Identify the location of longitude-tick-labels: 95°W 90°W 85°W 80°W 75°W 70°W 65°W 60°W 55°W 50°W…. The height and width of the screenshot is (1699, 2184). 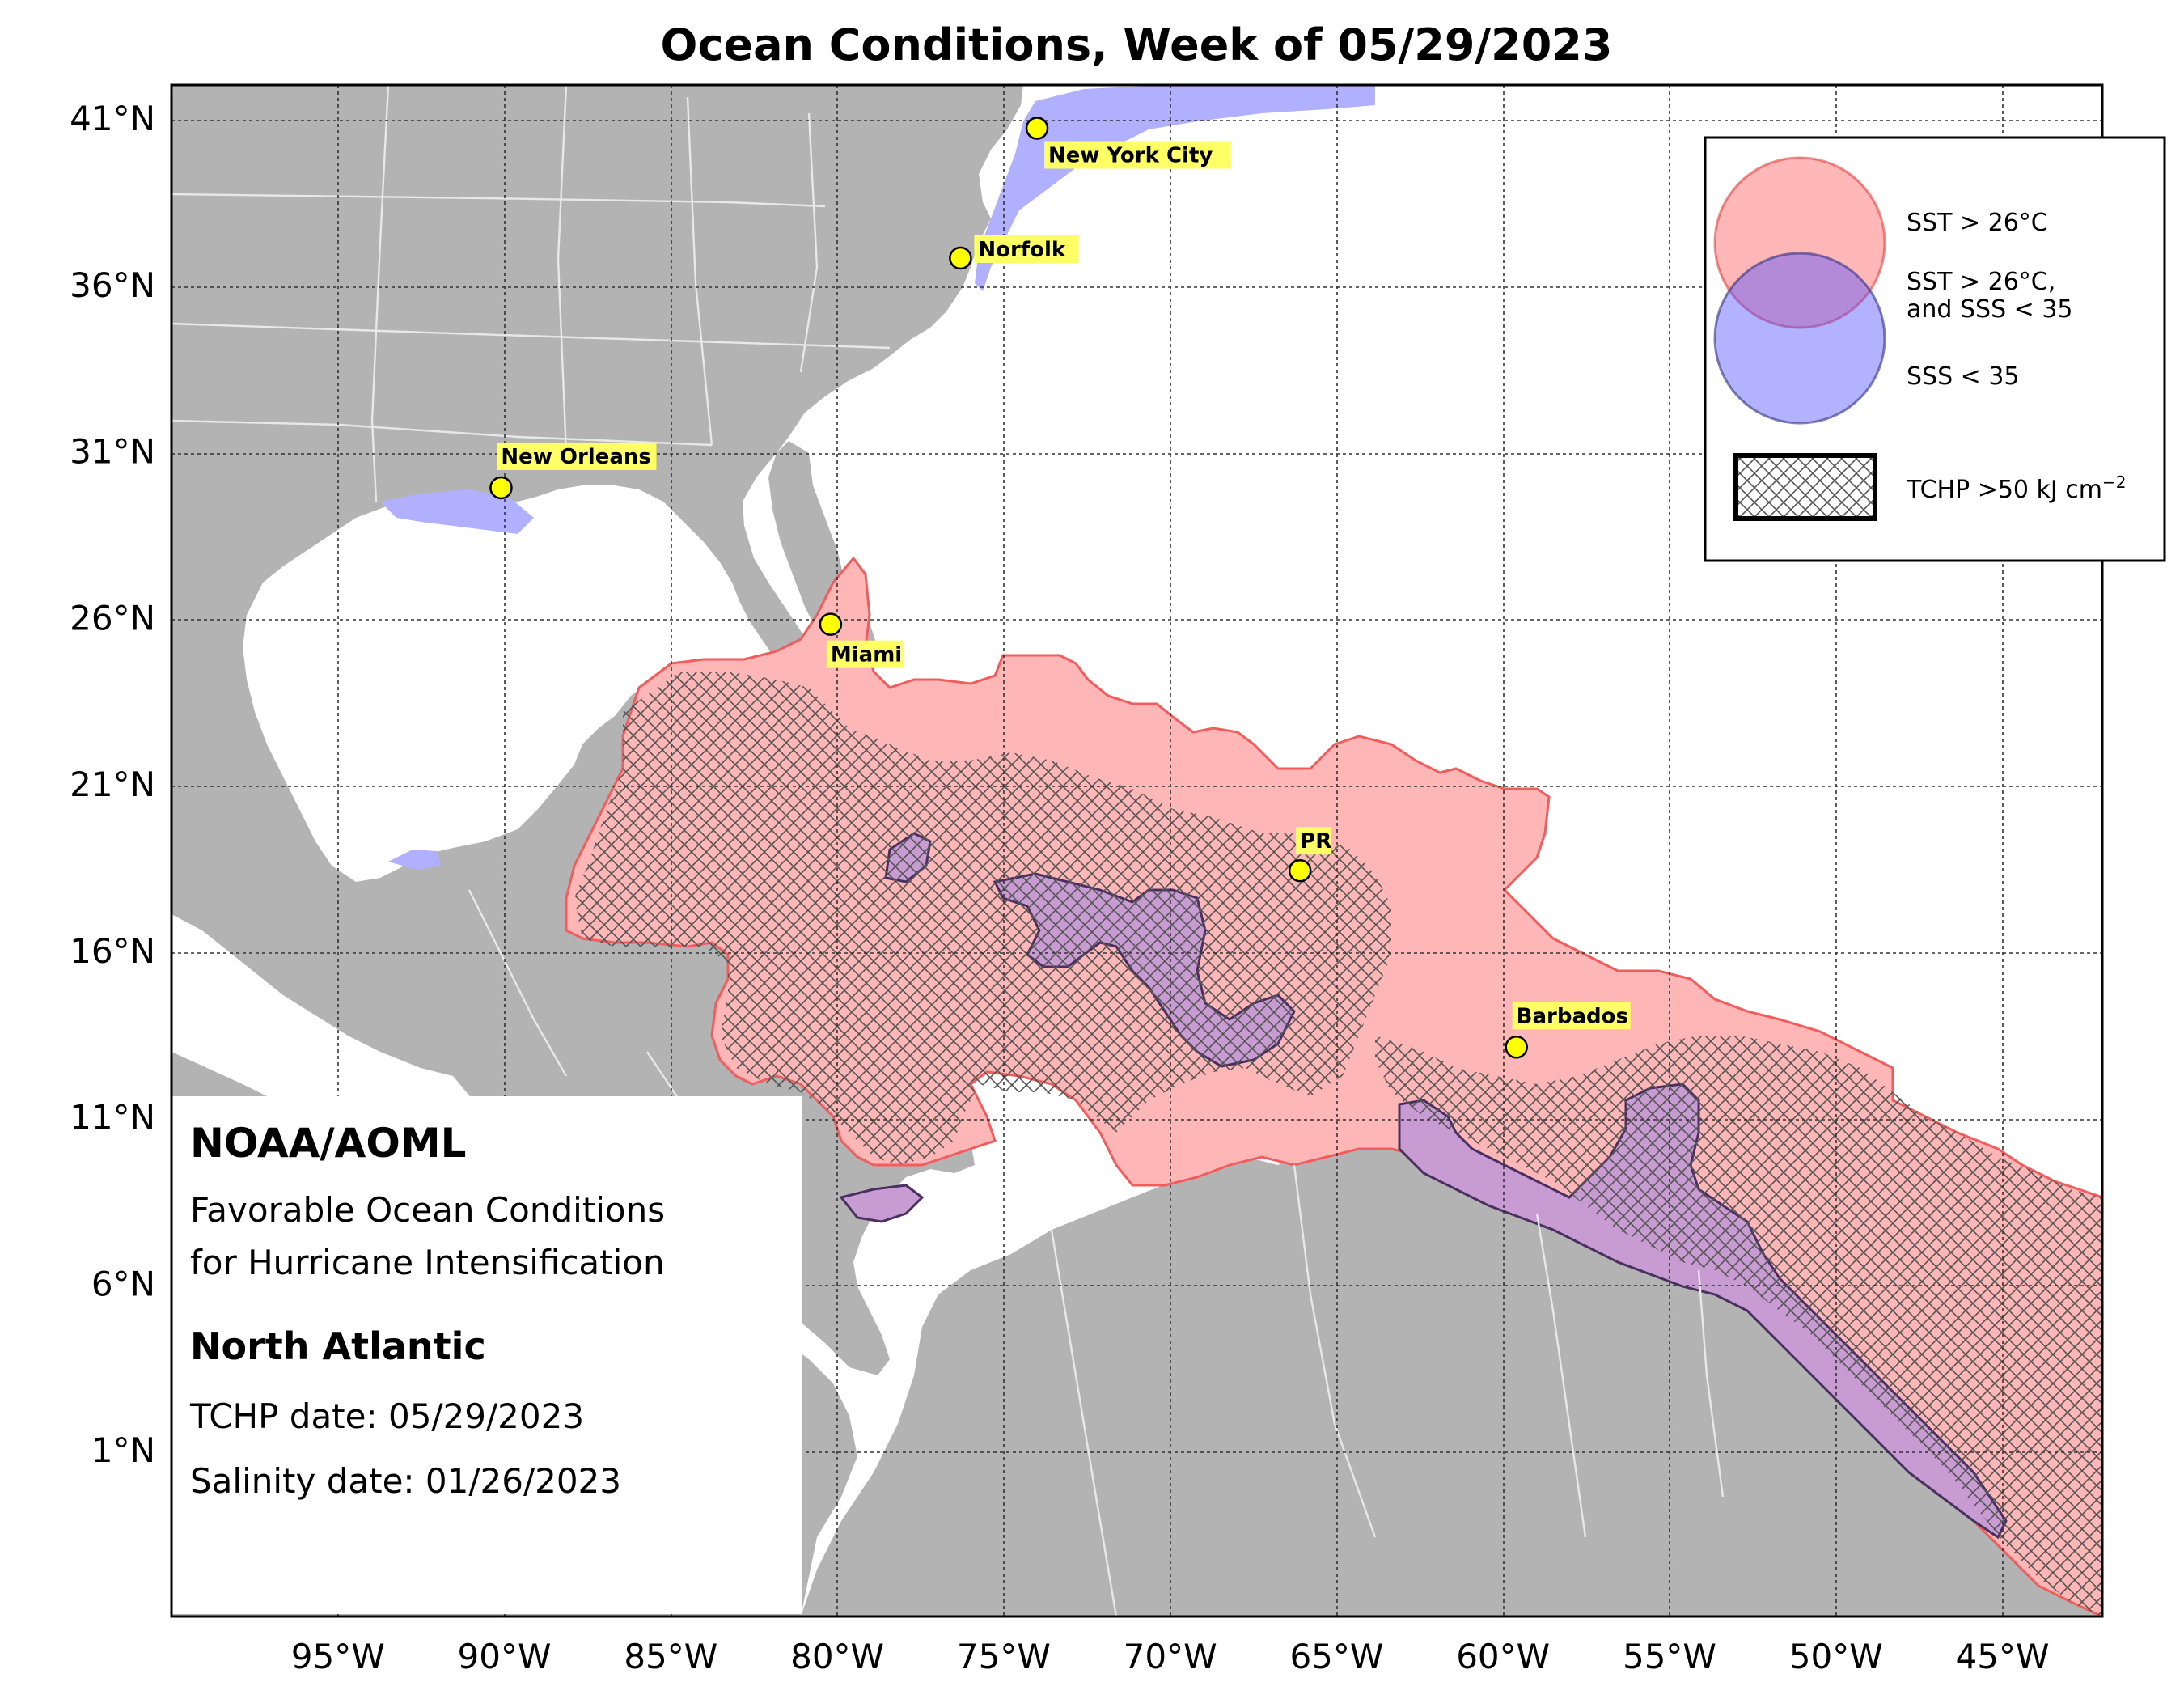
(1170, 1656).